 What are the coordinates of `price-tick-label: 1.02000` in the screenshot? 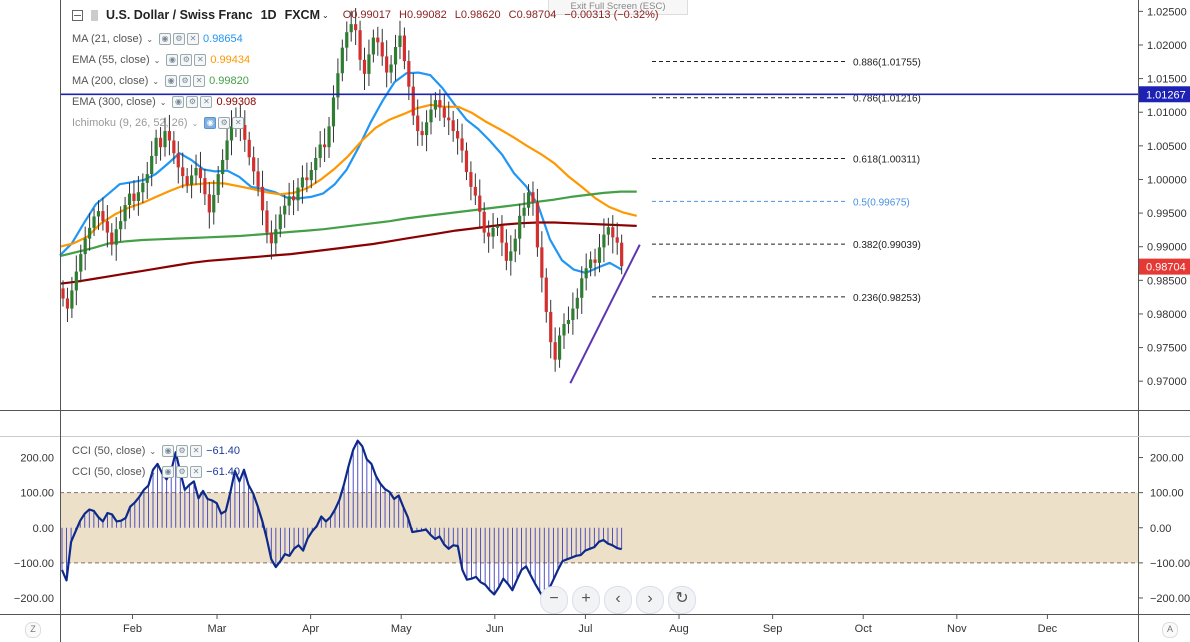 It's located at (1167, 46).